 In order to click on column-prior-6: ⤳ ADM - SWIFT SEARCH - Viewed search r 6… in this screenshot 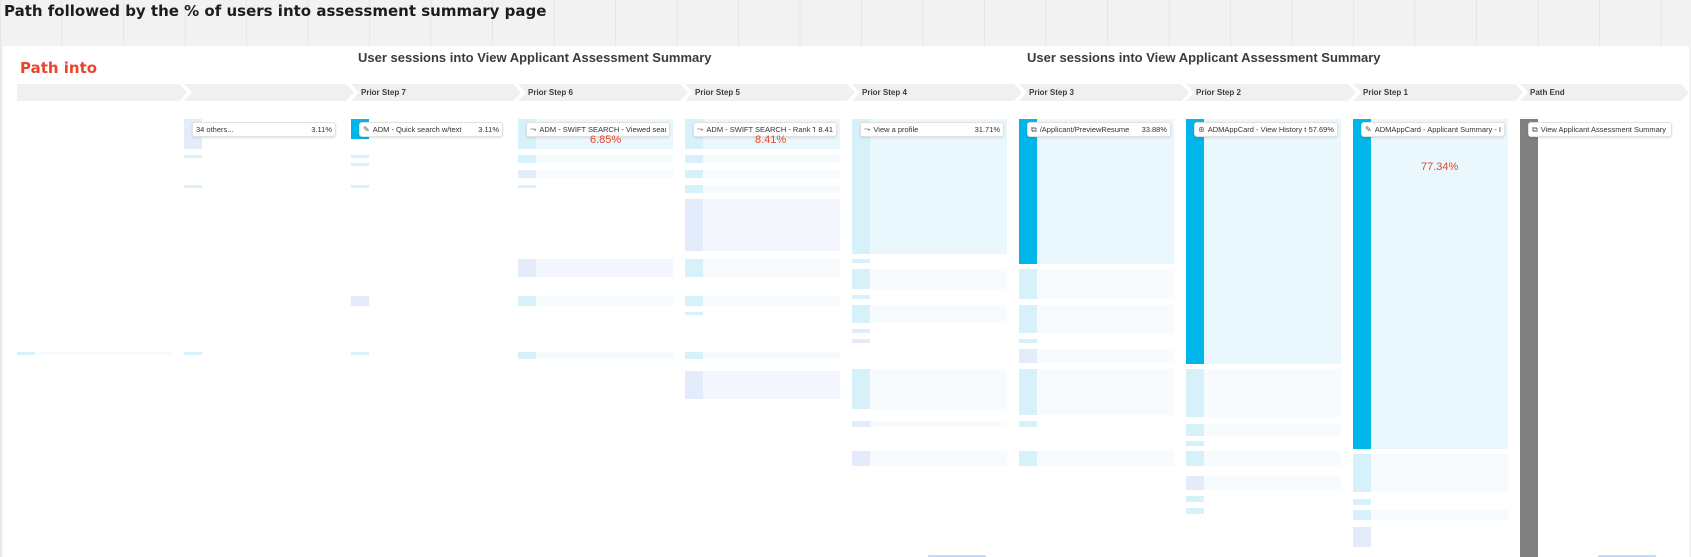, I will do `click(595, 338)`.